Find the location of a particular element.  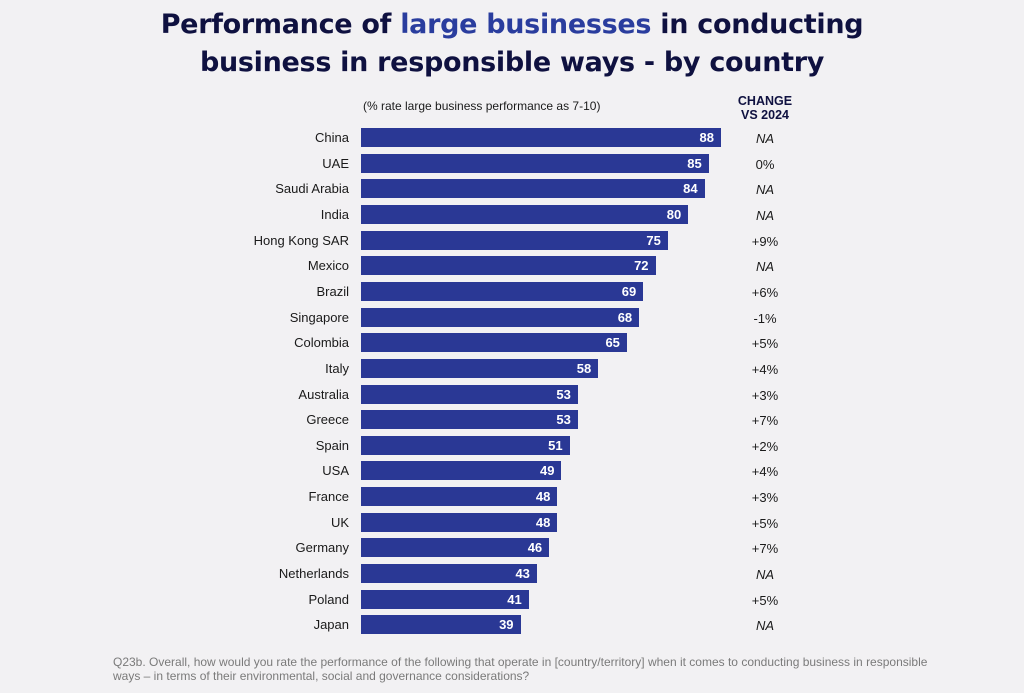

bar: 75 is located at coordinates (514, 240).